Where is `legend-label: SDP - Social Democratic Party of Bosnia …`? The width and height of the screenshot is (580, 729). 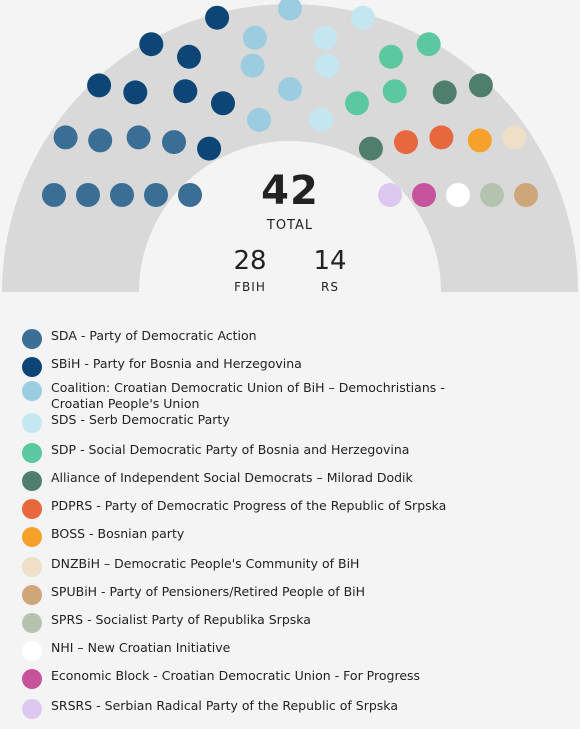
legend-label: SDP - Social Democratic Party of Bosnia … is located at coordinates (230, 449).